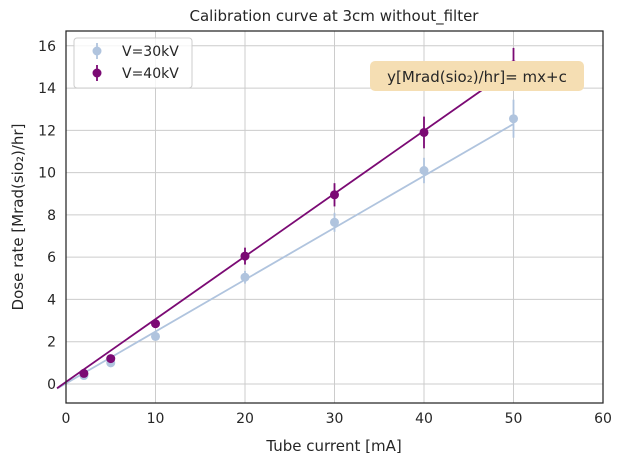  What do you see at coordinates (47, 174) in the screenshot?
I see `y-tick-label: 10` at bounding box center [47, 174].